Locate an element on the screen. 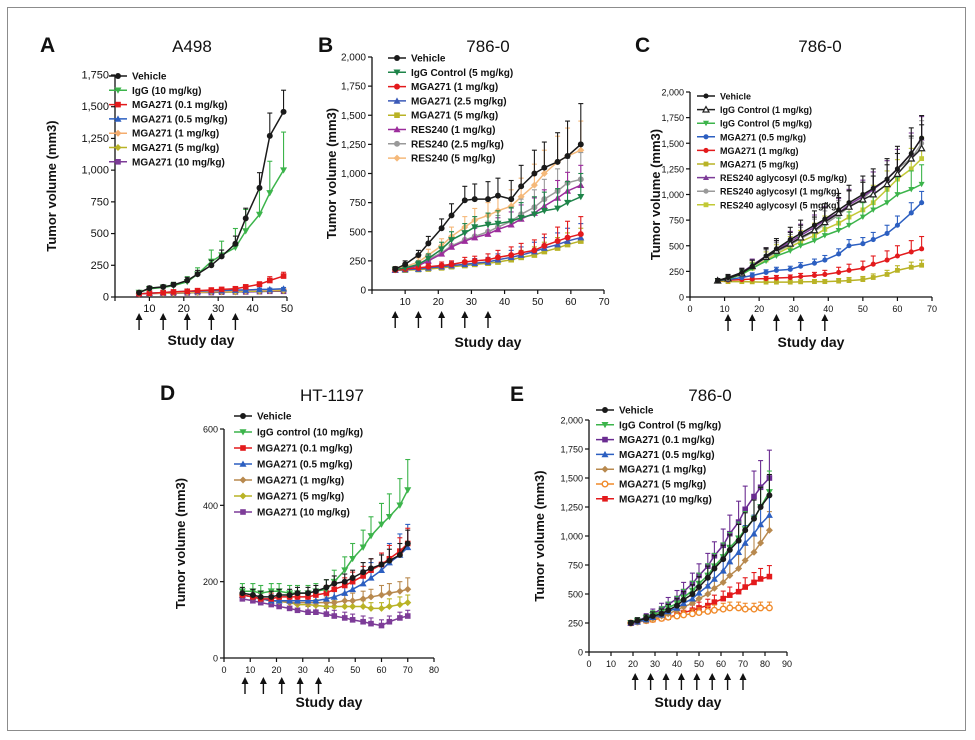 Image resolution: width=975 pixels, height=740 pixels. x-tick-label: 60 is located at coordinates (571, 302).